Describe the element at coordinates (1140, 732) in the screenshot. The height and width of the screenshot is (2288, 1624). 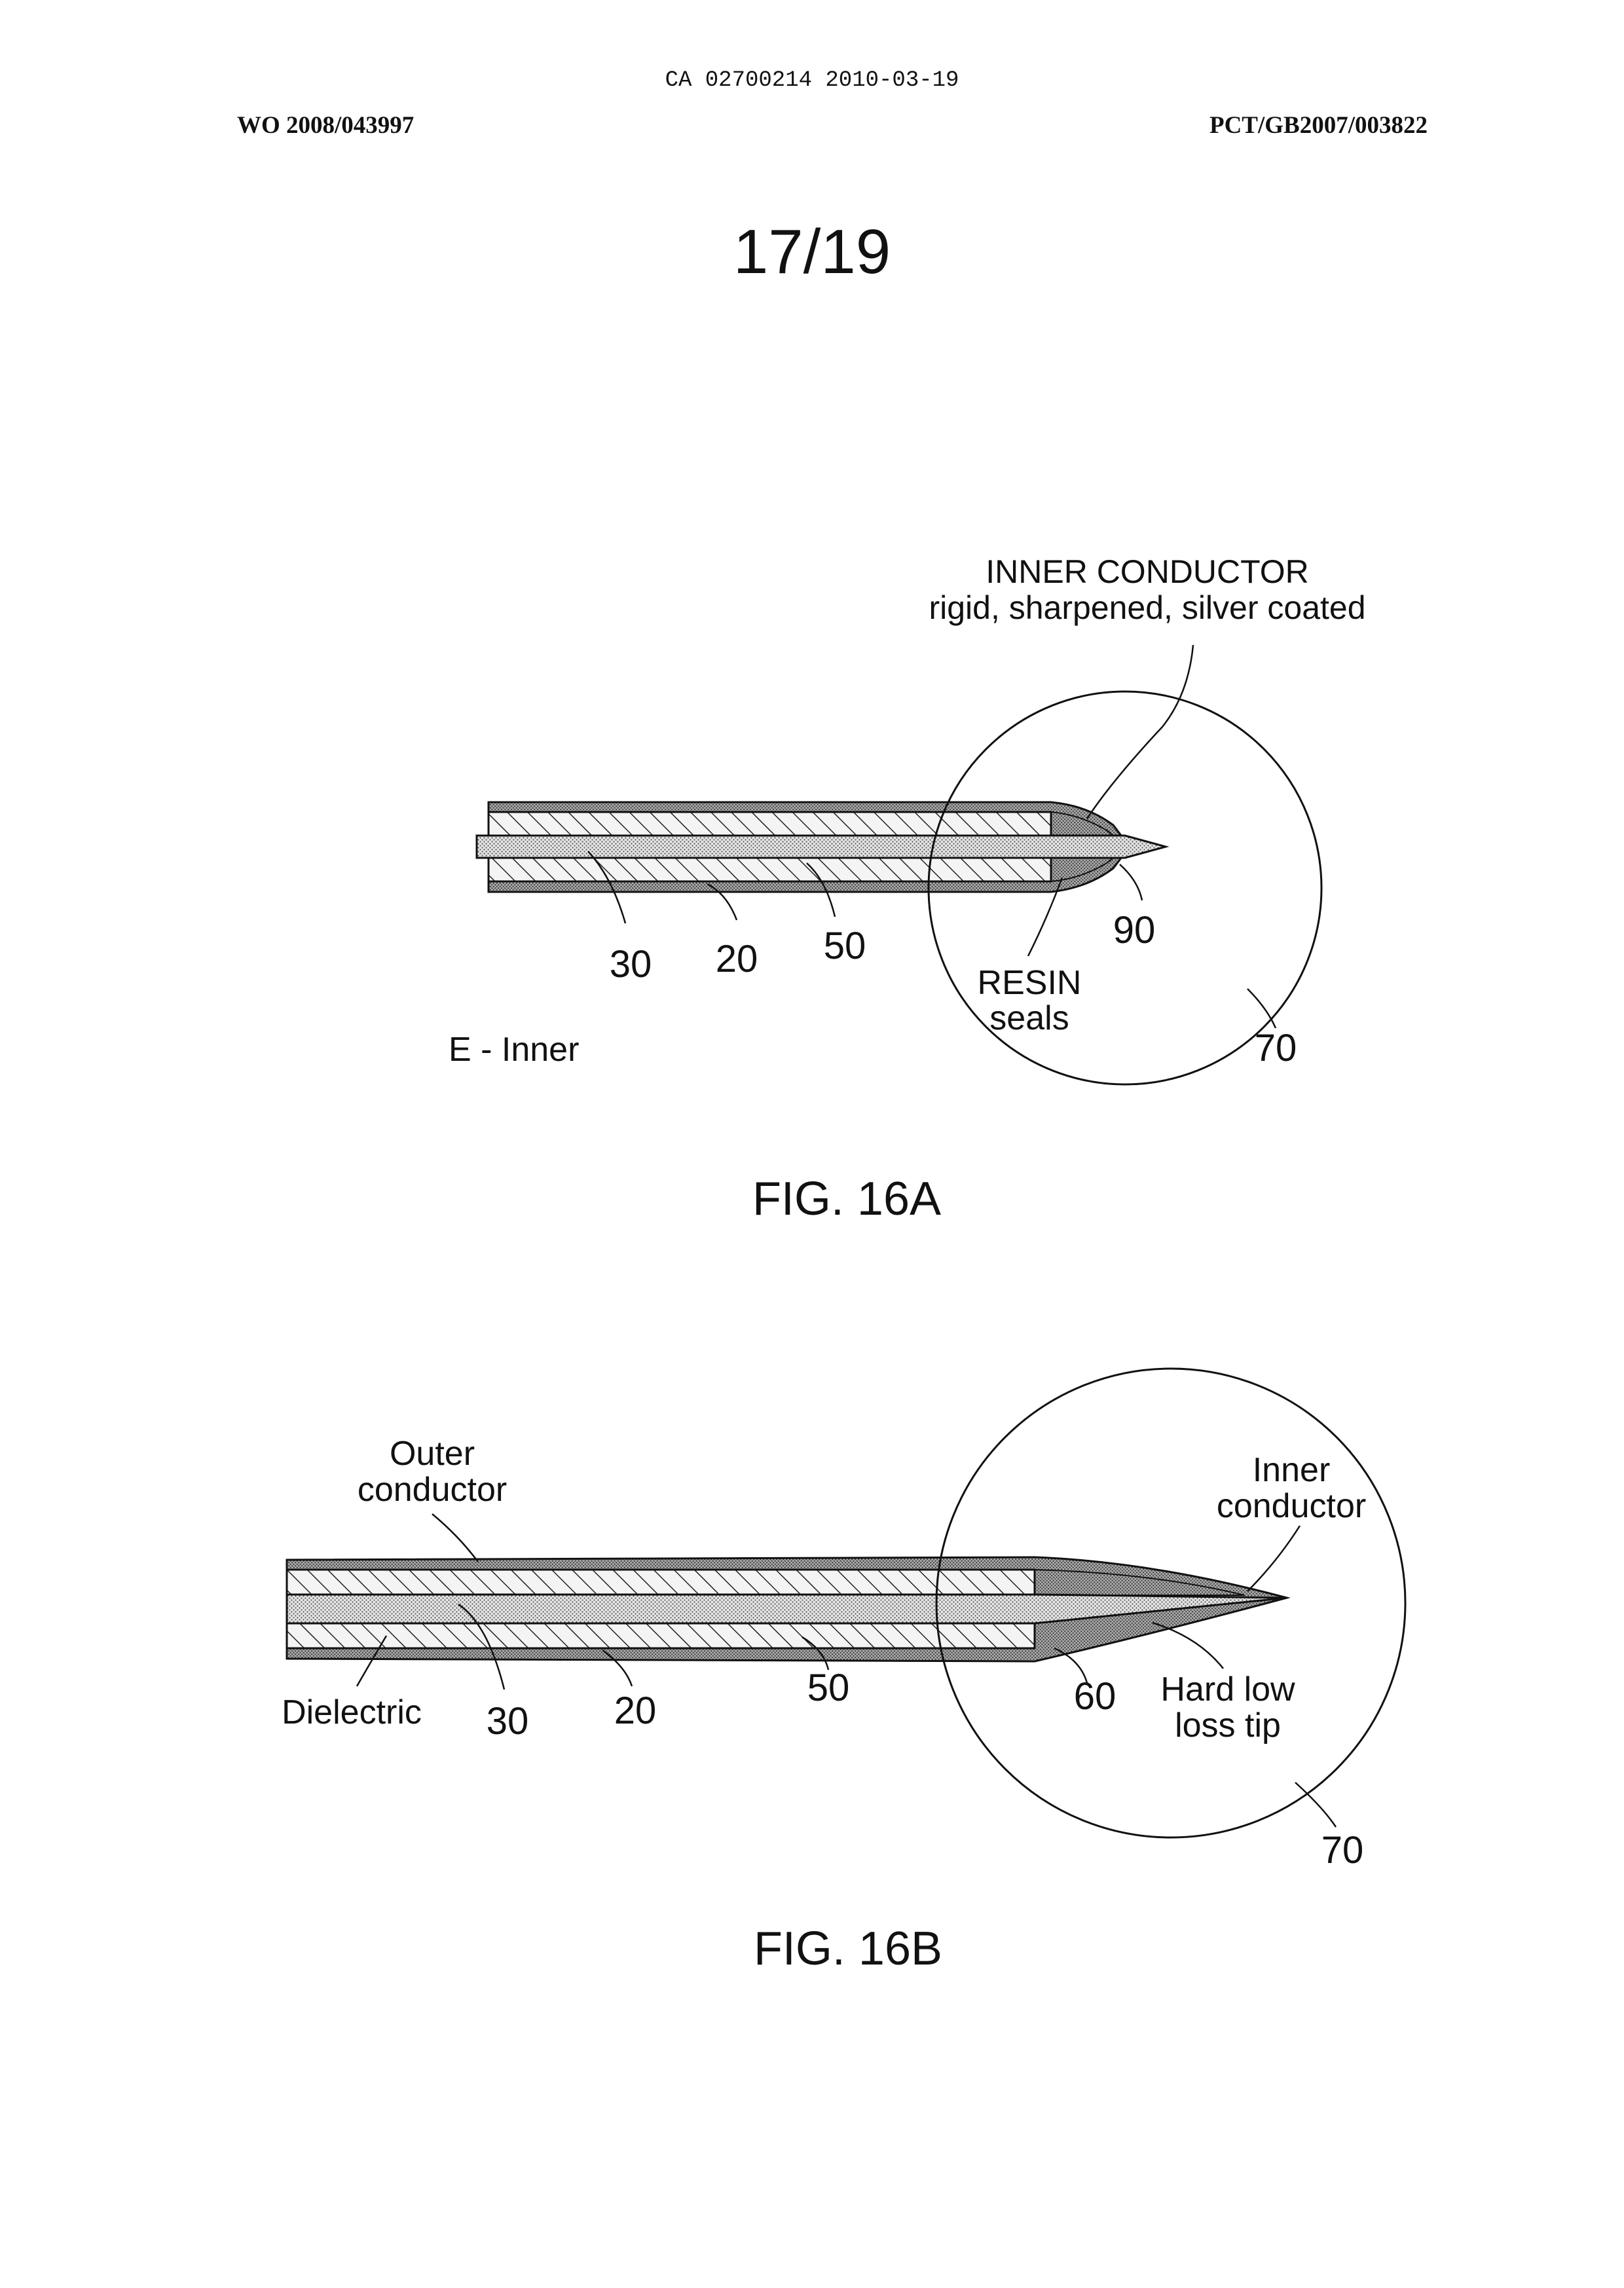
I see `leader-inner-conductor-16a` at that location.